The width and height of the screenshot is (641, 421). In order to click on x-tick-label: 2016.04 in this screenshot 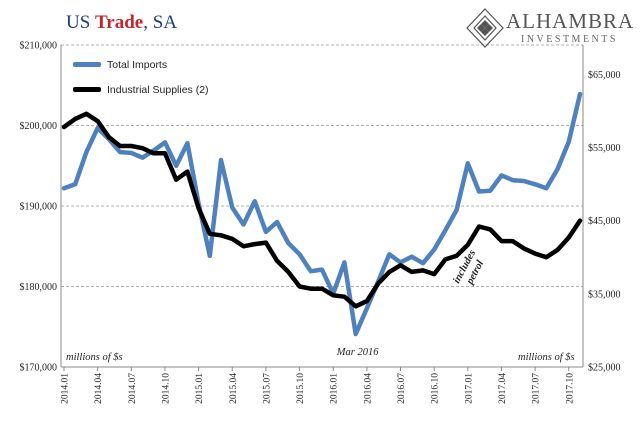, I will do `click(368, 388)`.